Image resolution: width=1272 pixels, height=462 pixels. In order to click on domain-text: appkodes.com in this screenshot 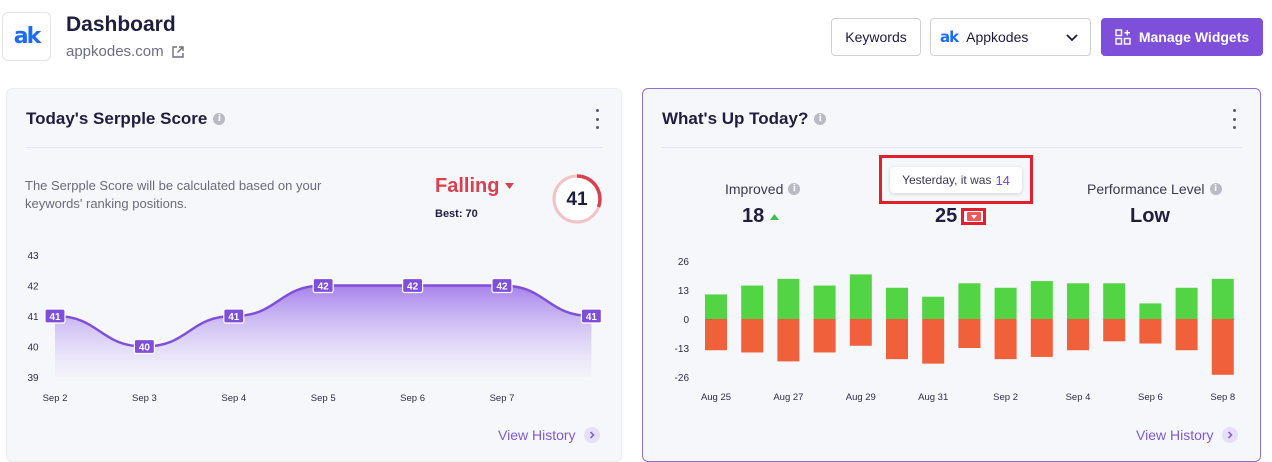, I will do `click(115, 51)`.